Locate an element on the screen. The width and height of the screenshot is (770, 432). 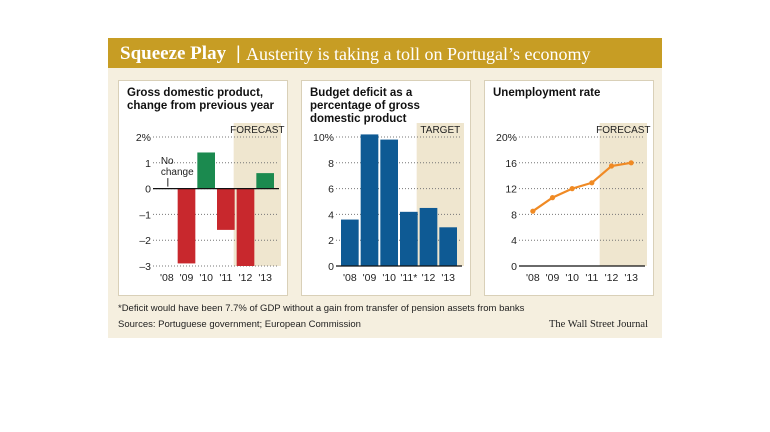
series-line is located at coordinates (582, 187).